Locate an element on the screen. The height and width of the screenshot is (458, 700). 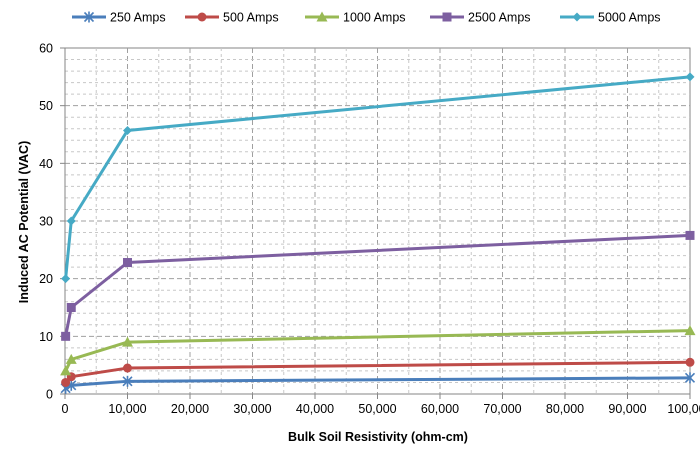
y-axis-ticks: 0 10 20 30 40 50 60 is located at coordinates (52, 222).